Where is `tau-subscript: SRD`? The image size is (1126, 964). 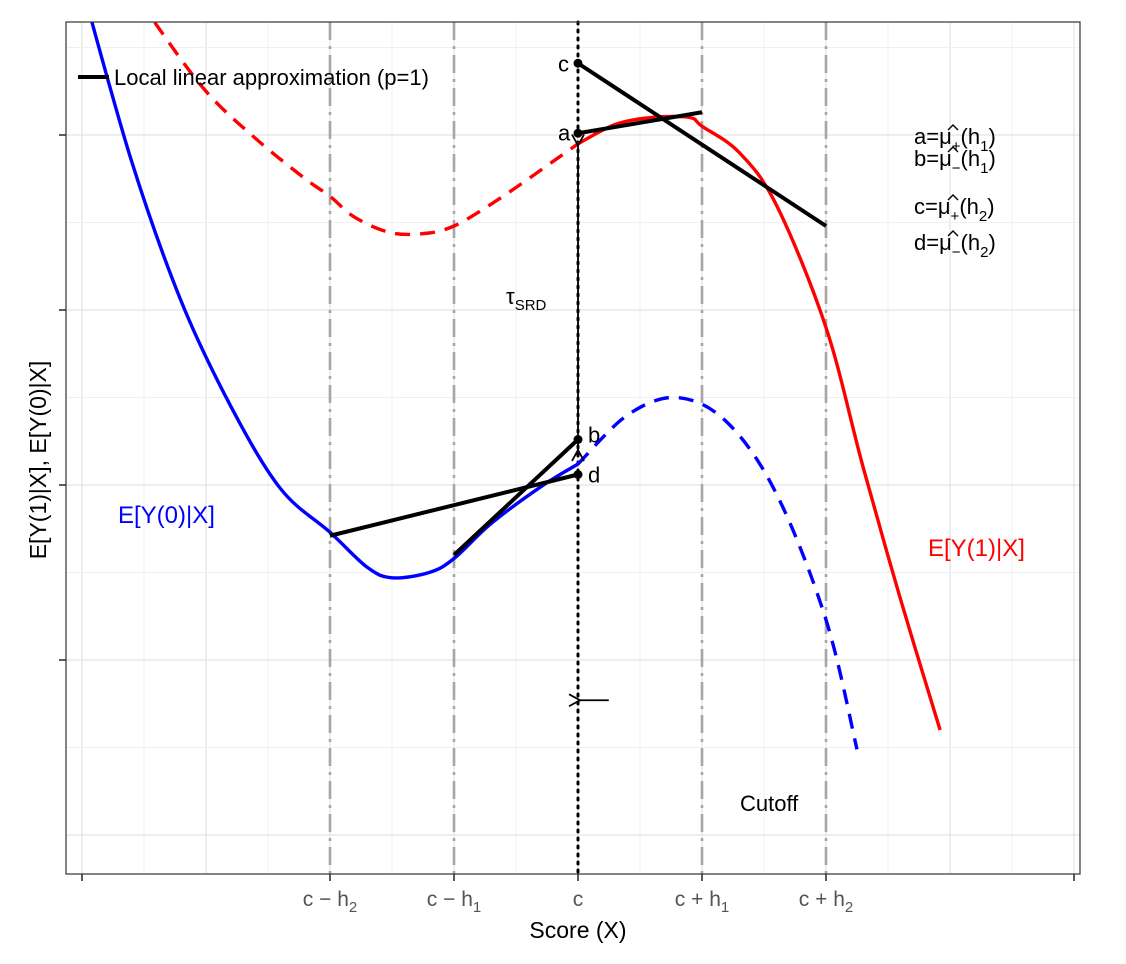
tau-subscript: SRD is located at coordinates (531, 305).